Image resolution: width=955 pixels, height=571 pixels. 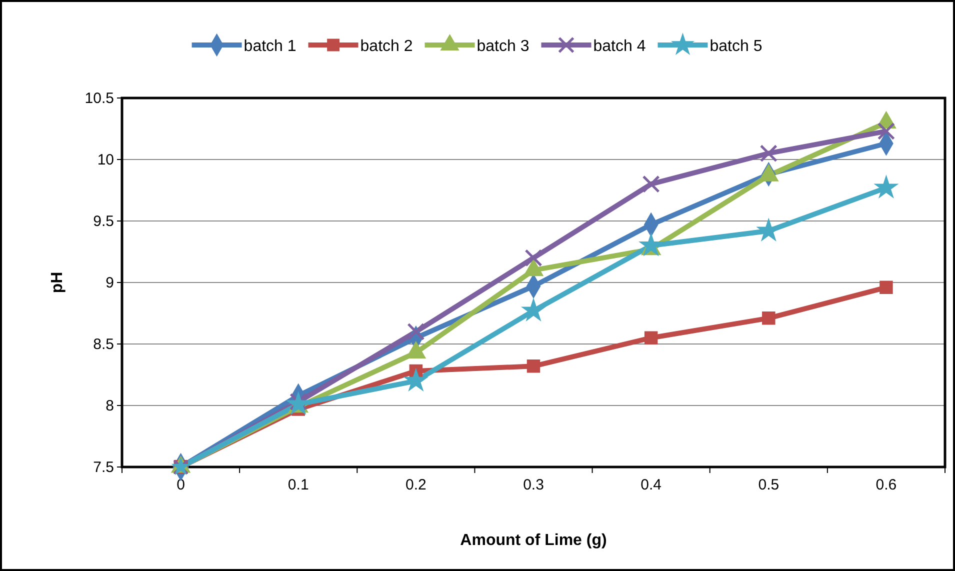 What do you see at coordinates (99, 98) in the screenshot?
I see `y-tick-label: 10.5` at bounding box center [99, 98].